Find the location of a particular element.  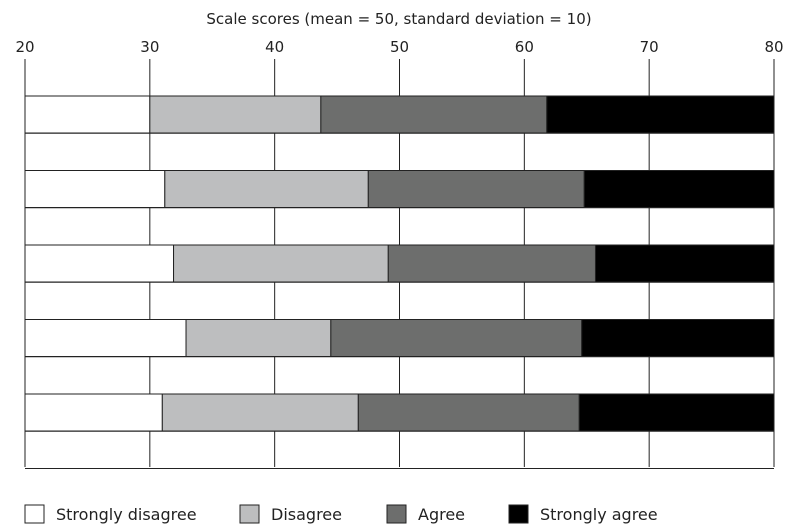

x-tick-label: 30 is located at coordinates (149, 47).